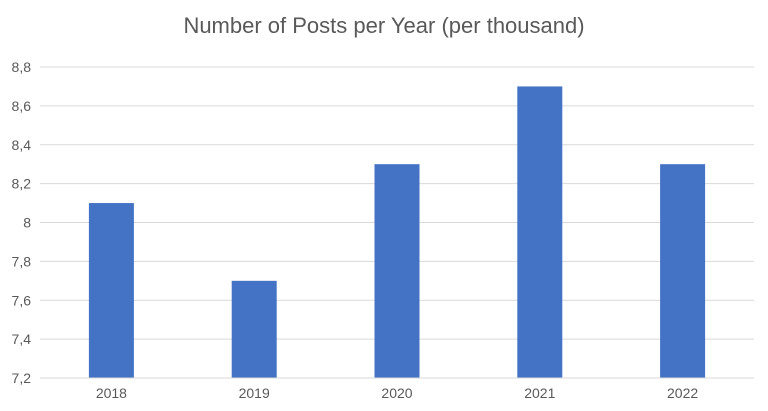 This screenshot has width=768, height=411. I want to click on x-tick-label: 2018, so click(111, 393).